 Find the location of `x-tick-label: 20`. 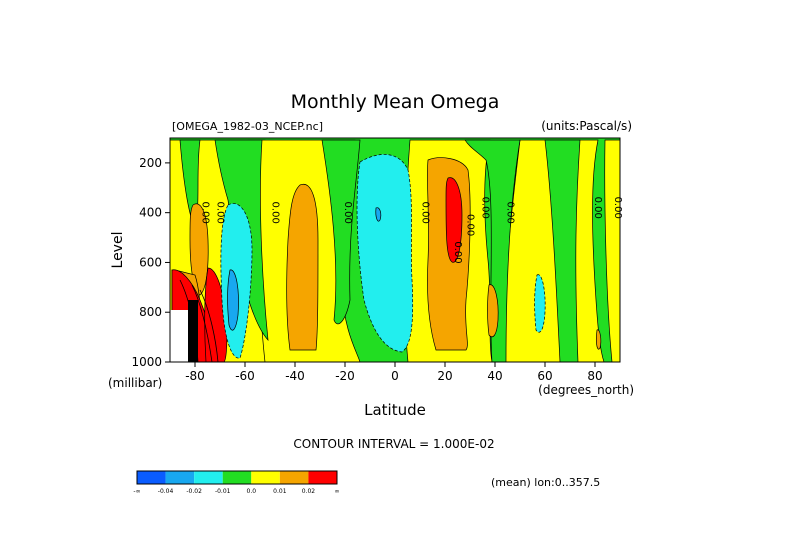

x-tick-label: 20 is located at coordinates (444, 376).